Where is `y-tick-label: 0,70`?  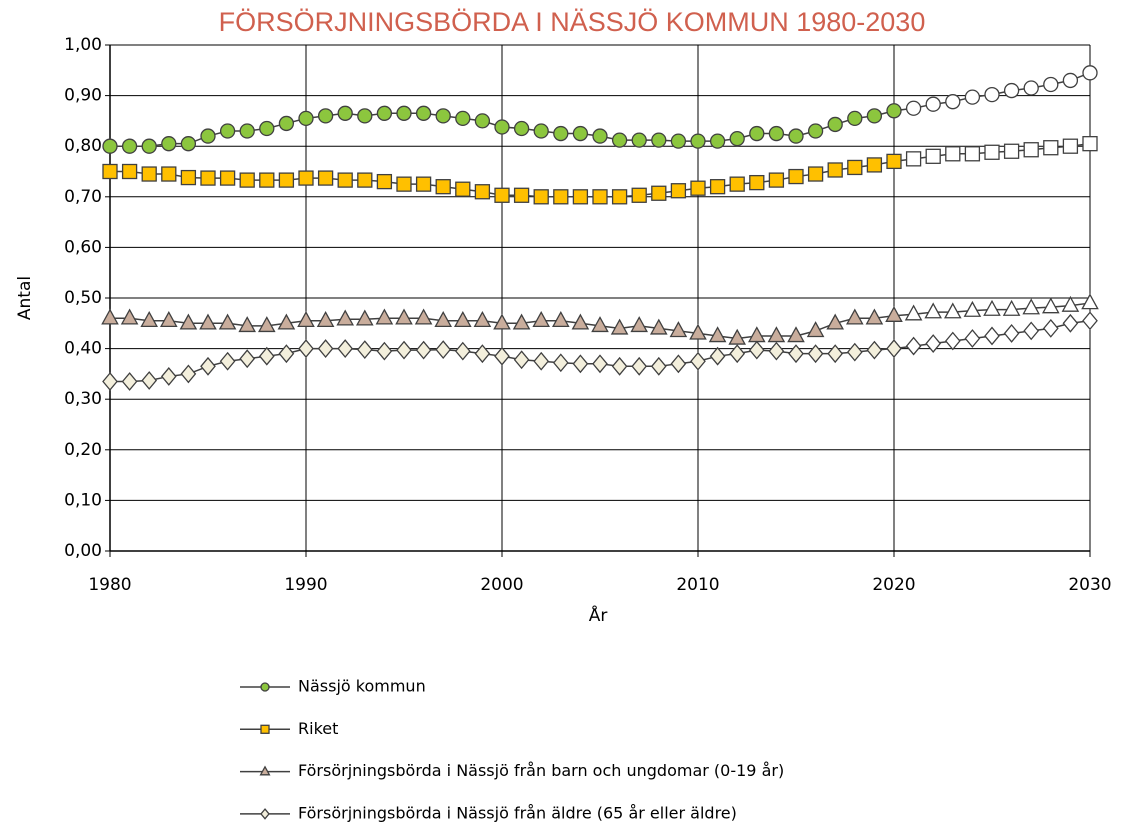 y-tick-label: 0,70 is located at coordinates (83, 197).